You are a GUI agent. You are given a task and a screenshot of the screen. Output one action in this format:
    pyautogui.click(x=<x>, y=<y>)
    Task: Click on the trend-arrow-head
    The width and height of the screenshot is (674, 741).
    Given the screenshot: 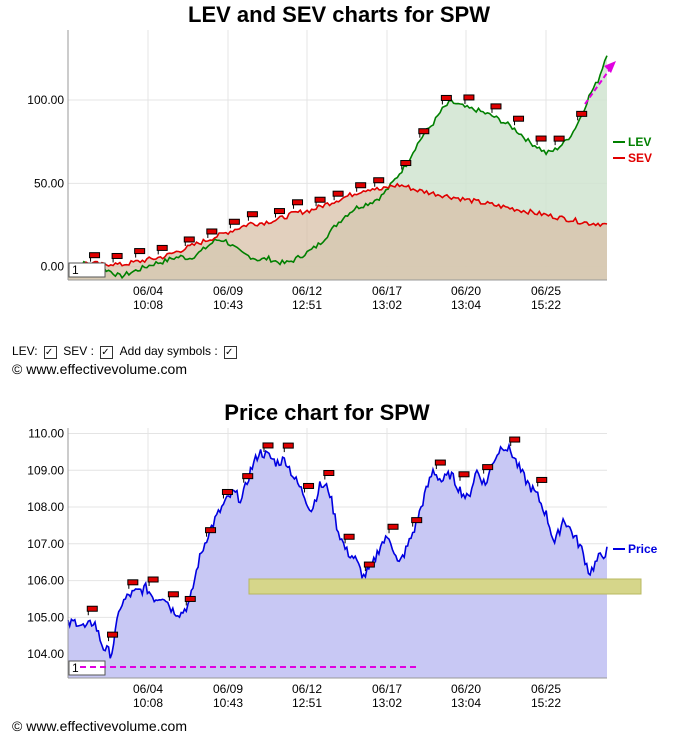 What is the action you would take?
    pyautogui.click(x=610, y=67)
    